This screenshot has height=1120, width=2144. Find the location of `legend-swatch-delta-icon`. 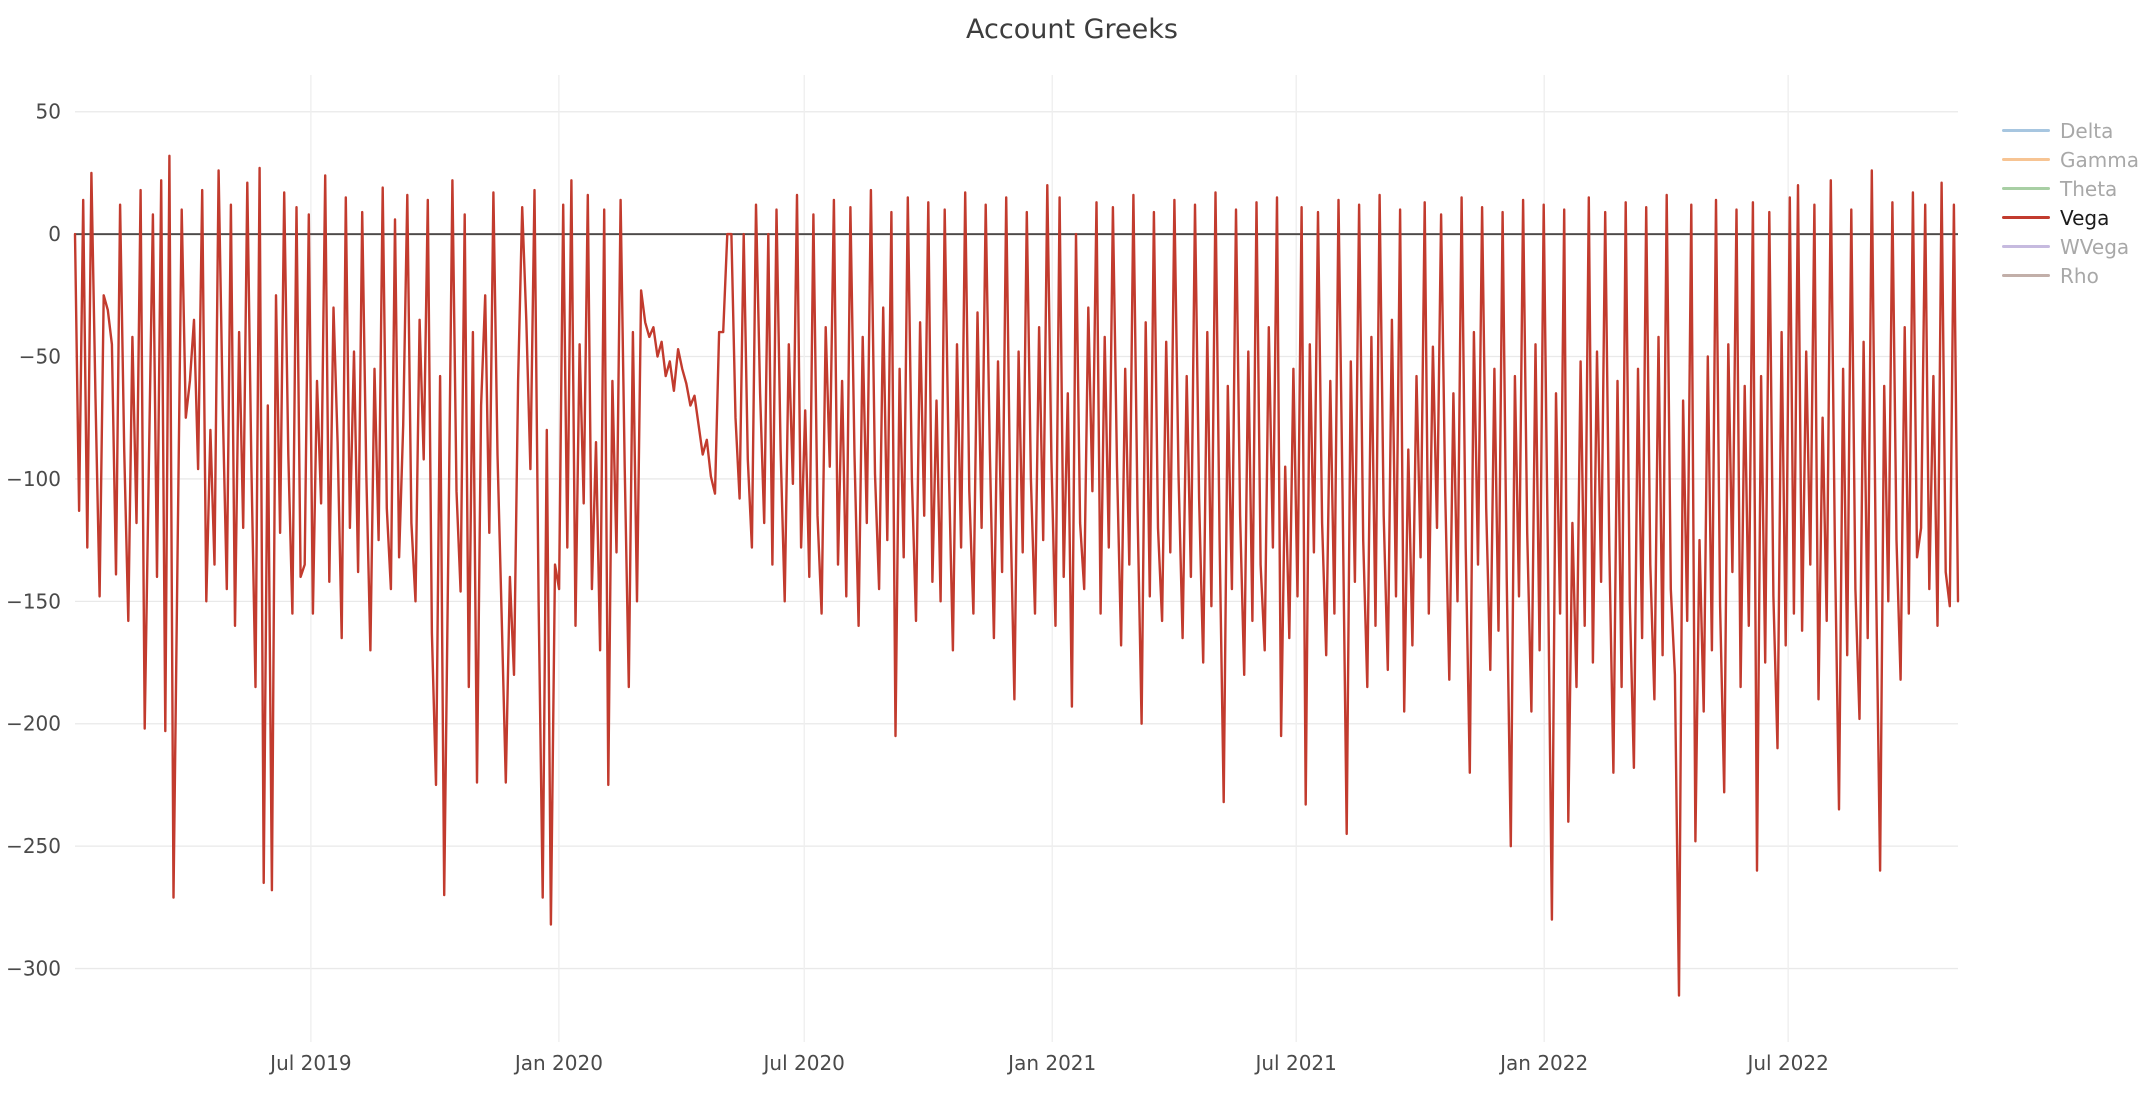

legend-swatch-delta-icon is located at coordinates (2026, 130).